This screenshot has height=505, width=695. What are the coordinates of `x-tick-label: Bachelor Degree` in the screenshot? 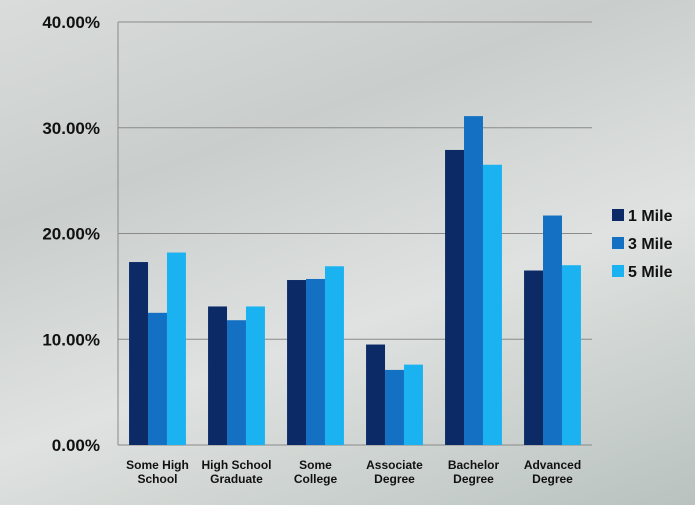 It's located at (473, 472).